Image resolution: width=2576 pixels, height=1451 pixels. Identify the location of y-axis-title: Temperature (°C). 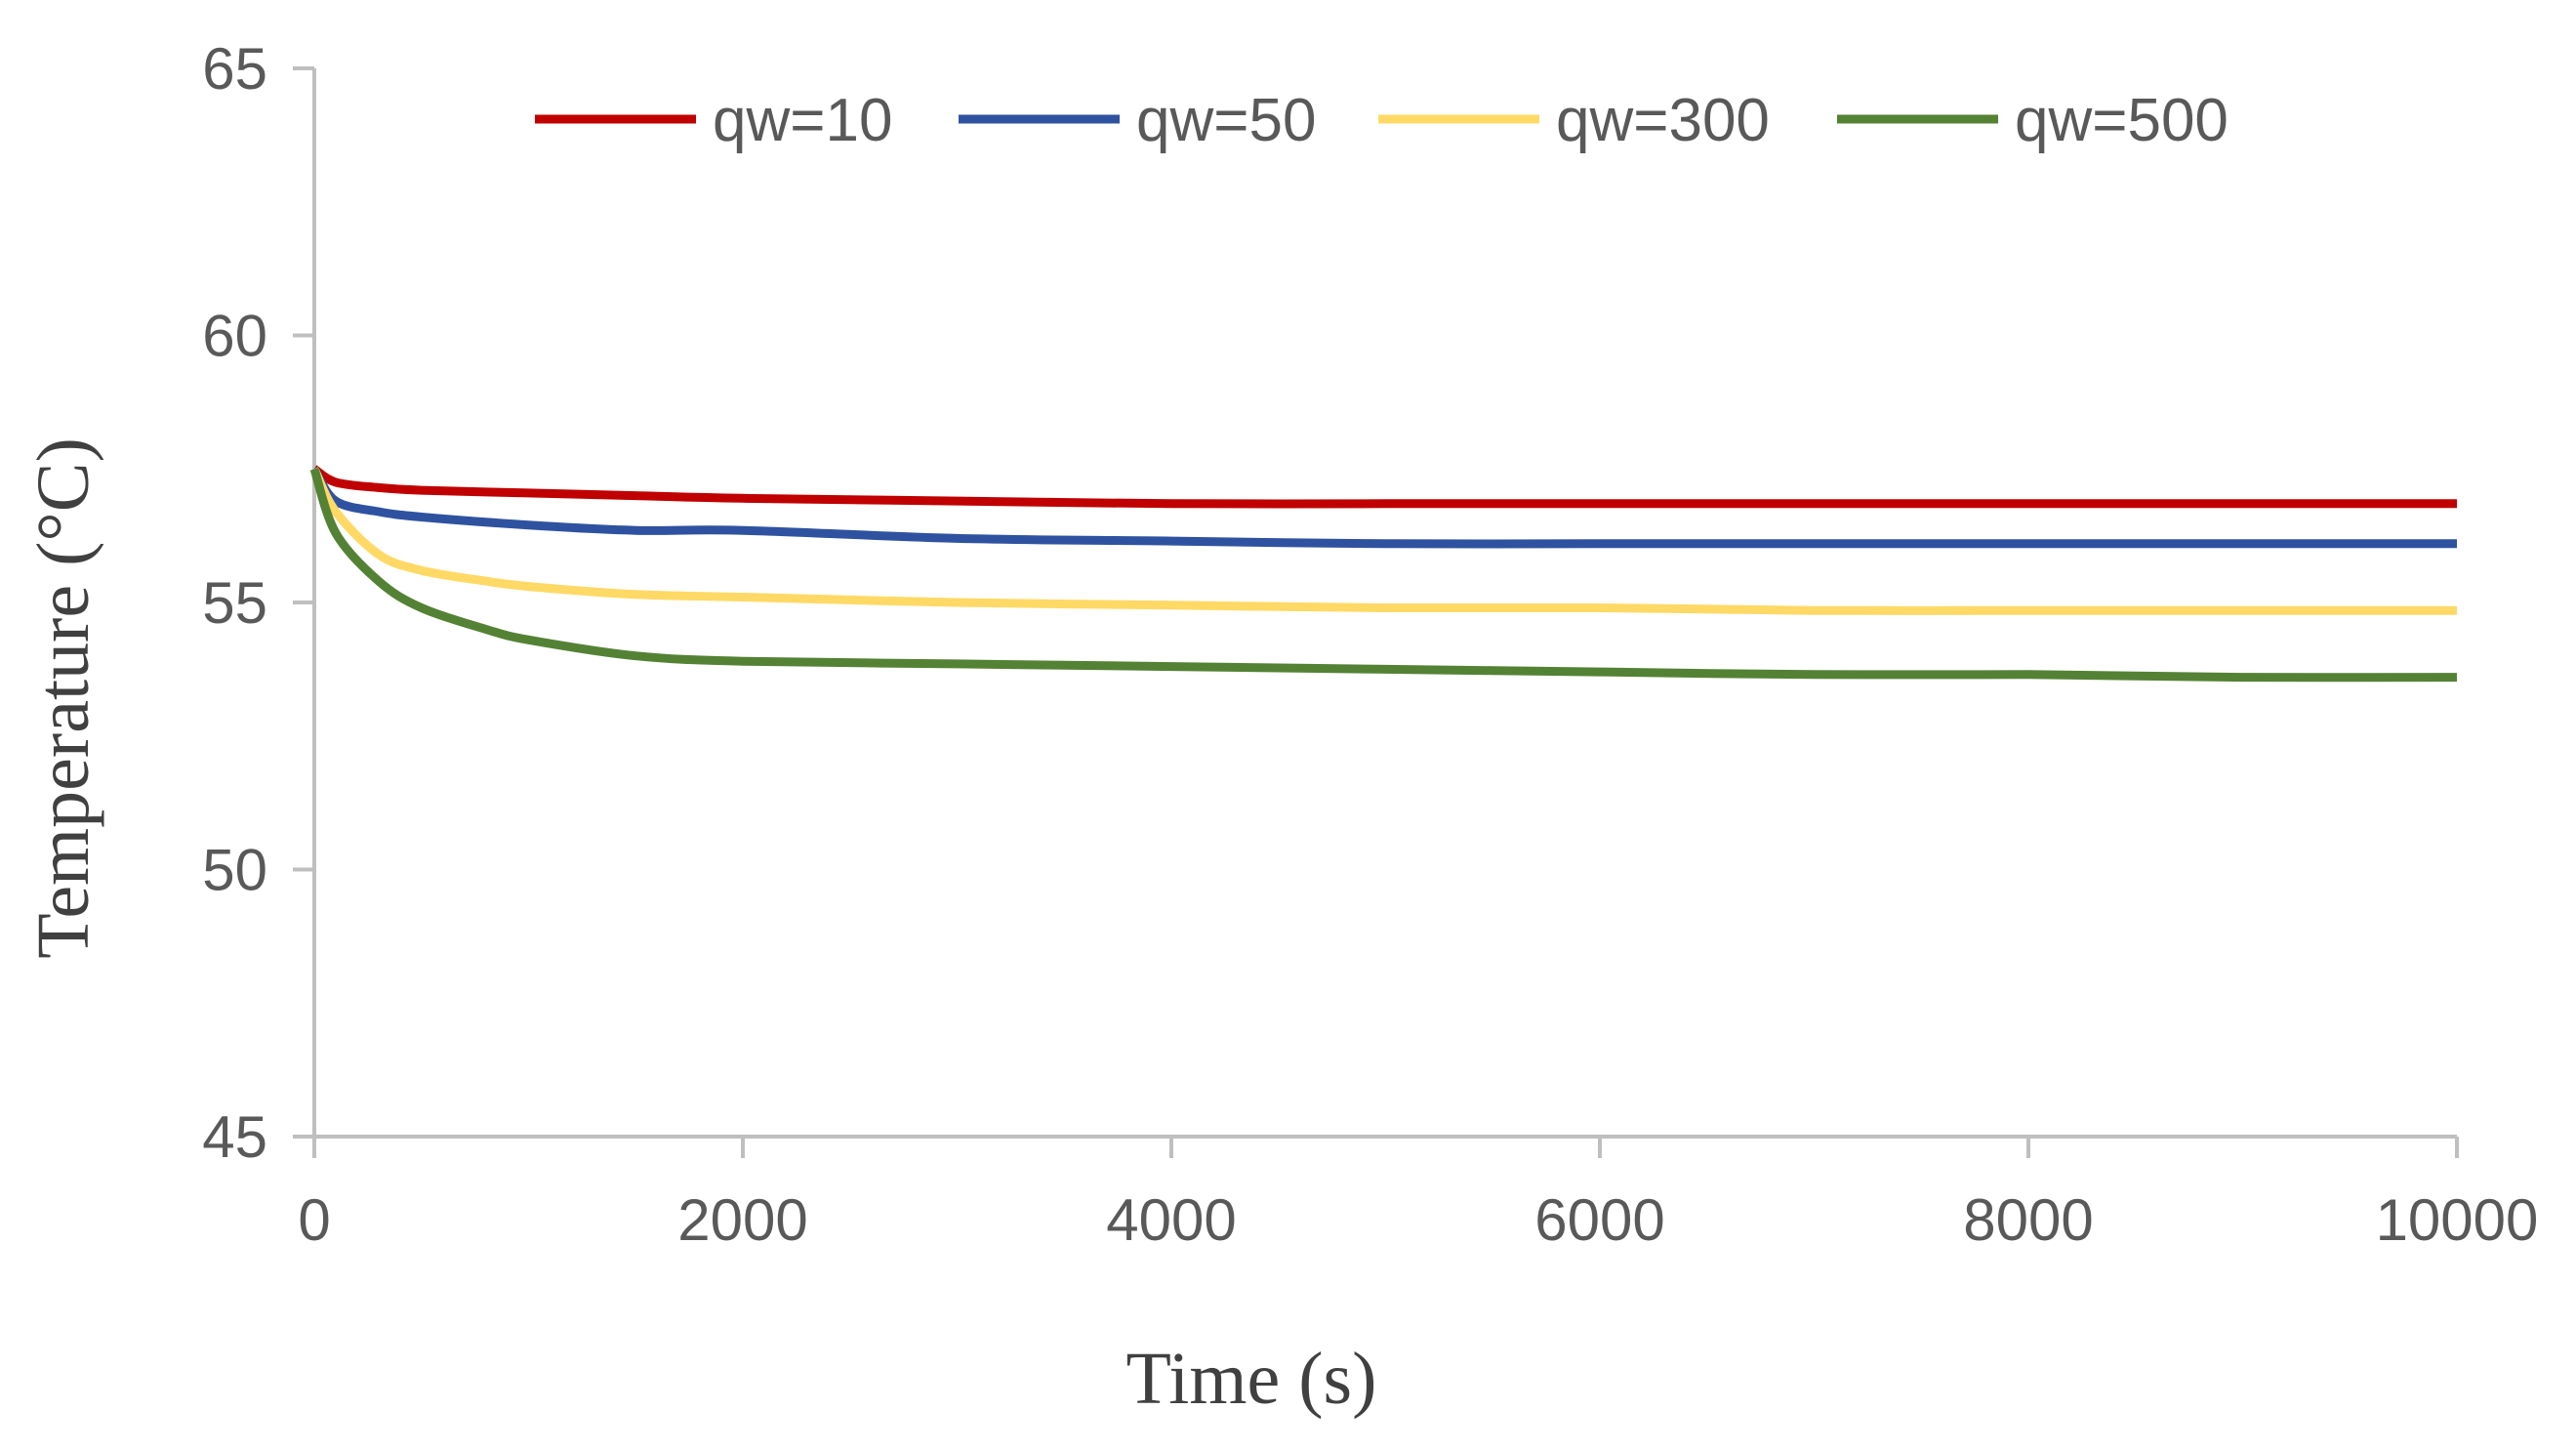
(63, 698).